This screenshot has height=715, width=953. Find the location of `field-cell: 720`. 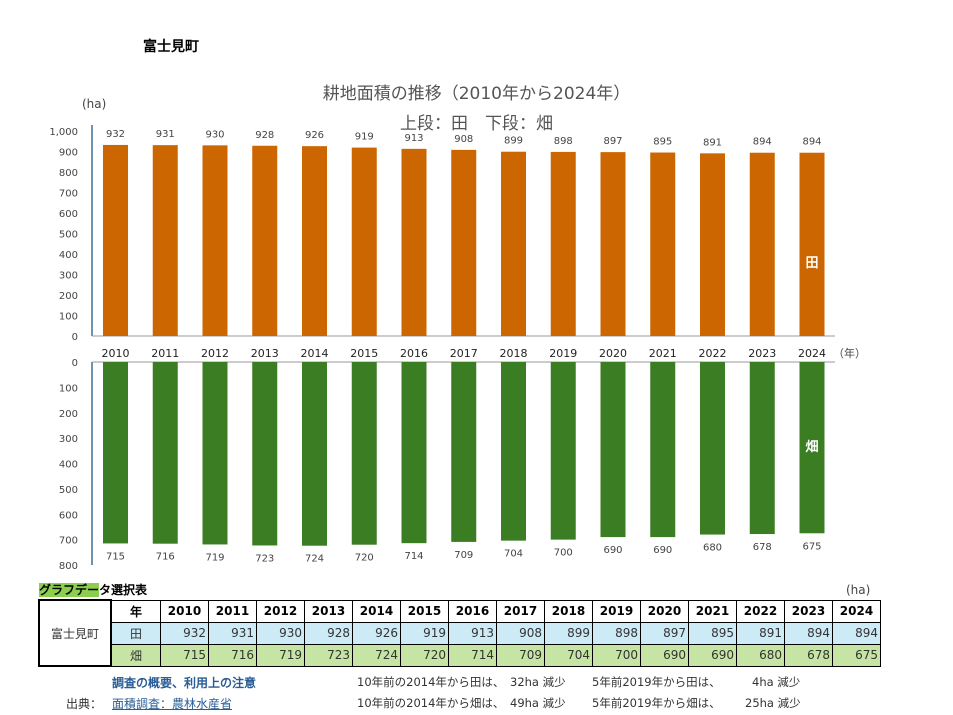

field-cell: 720 is located at coordinates (424, 655).